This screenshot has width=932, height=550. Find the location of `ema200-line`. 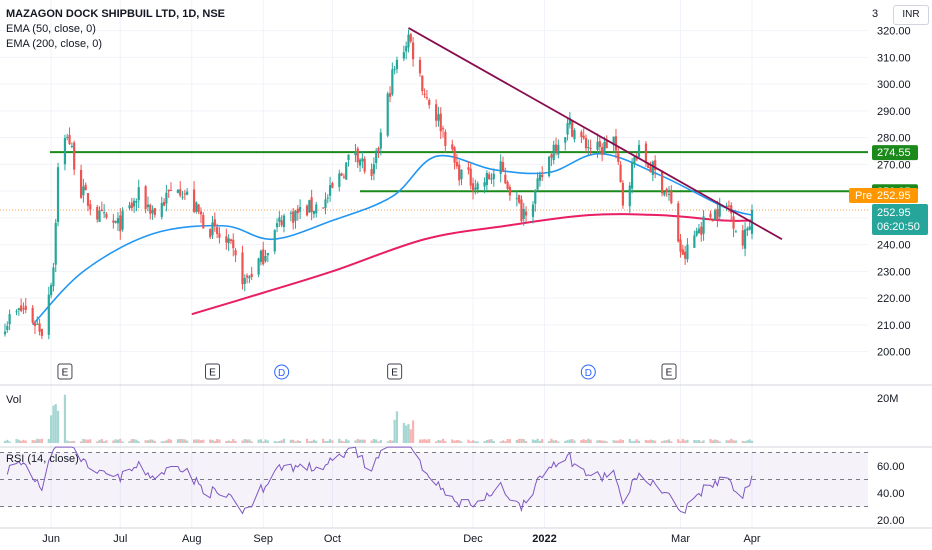

ema200-line is located at coordinates (472, 264).